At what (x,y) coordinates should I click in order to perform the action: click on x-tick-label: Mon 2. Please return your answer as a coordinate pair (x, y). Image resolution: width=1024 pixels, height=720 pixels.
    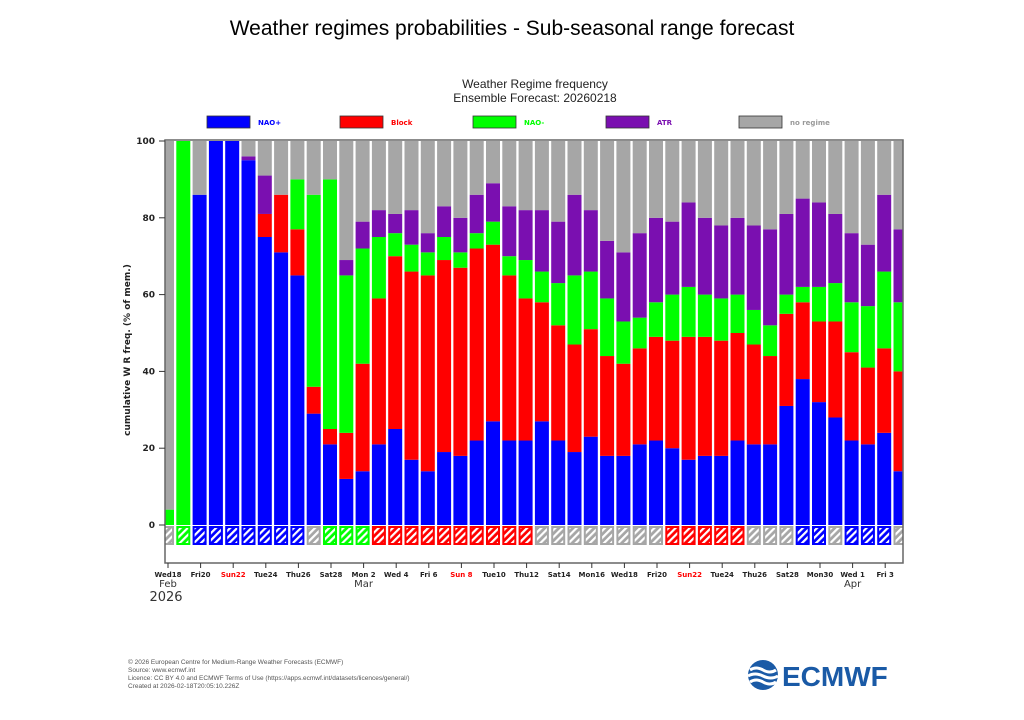
    Looking at the image, I should click on (364, 575).